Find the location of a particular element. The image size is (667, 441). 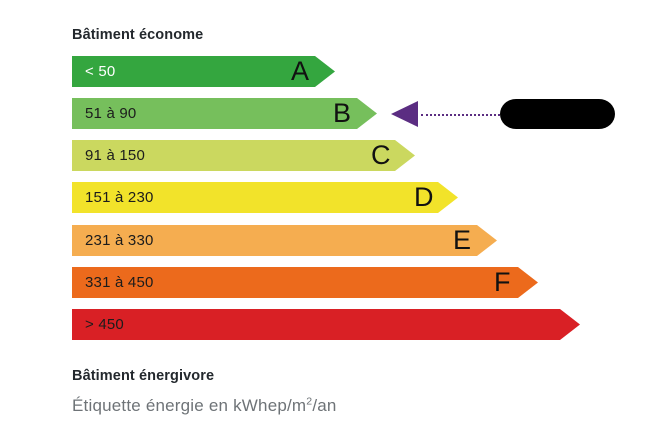

bar-range-label: 151 à 230 is located at coordinates (119, 197).